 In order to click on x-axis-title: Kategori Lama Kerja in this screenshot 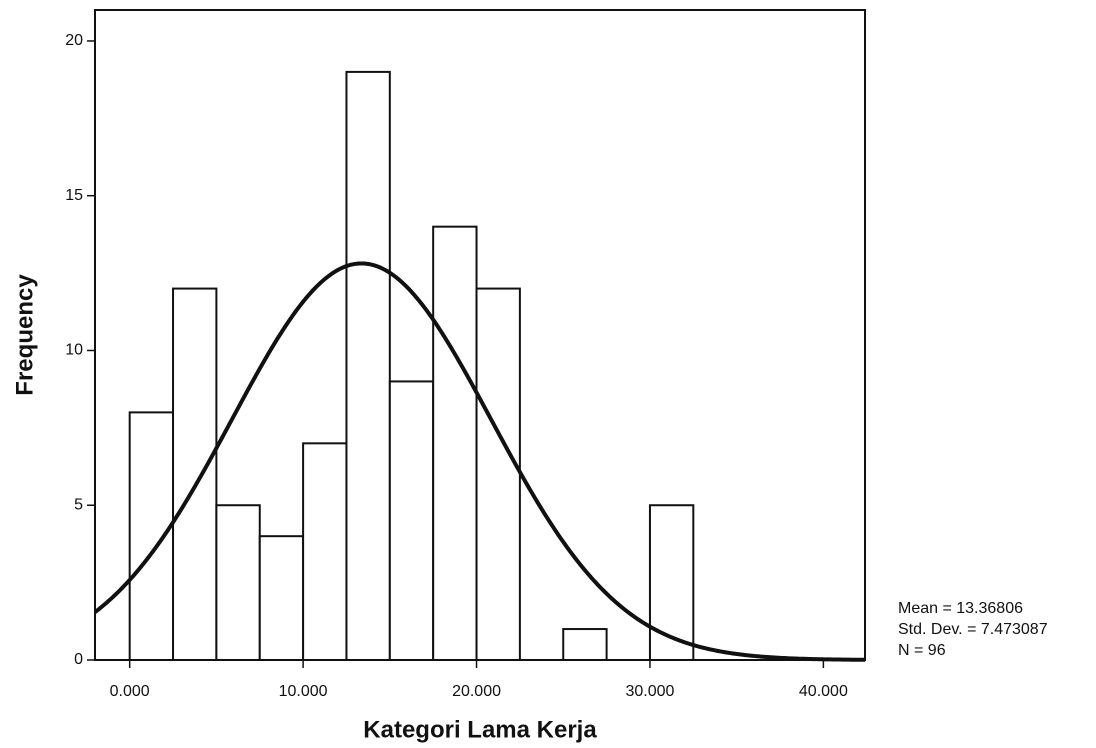, I will do `click(480, 729)`.